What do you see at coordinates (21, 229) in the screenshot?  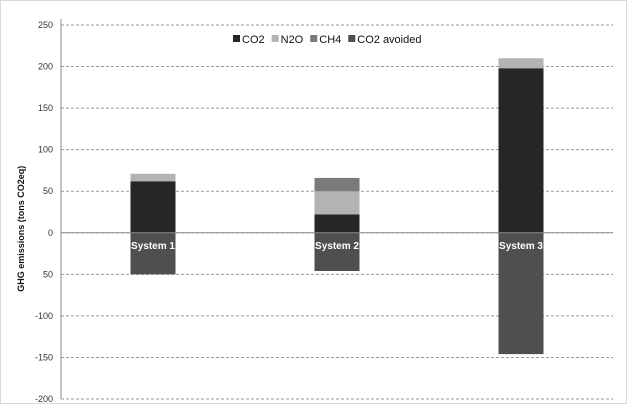 I see `y-axis-label: GHG emissions (tons CO2eq)` at bounding box center [21, 229].